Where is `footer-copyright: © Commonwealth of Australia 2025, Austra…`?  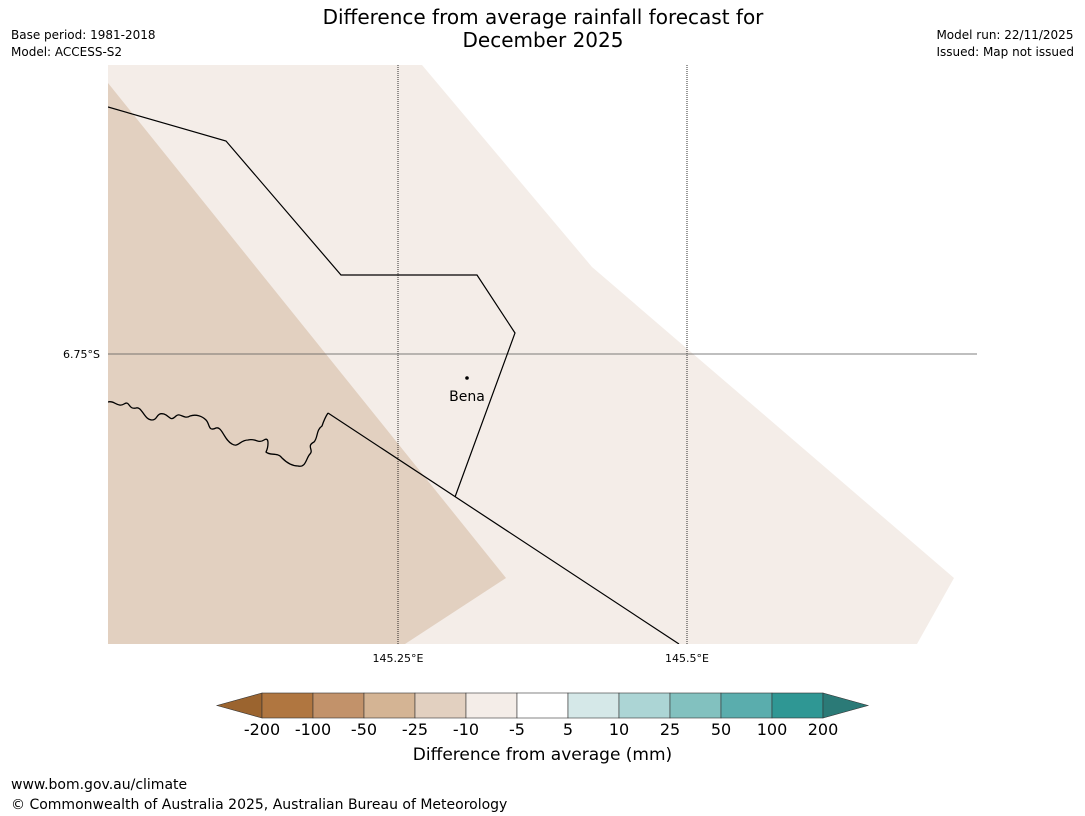
footer-copyright: © Commonwealth of Australia 2025, Austra… is located at coordinates (259, 805).